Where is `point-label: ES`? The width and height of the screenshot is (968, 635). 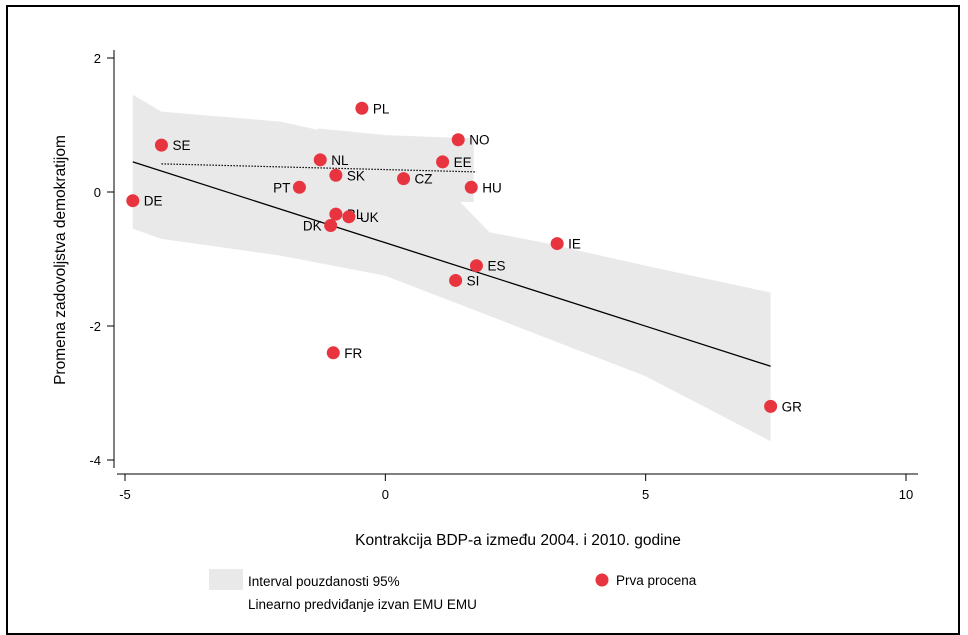
point-label: ES is located at coordinates (496, 266).